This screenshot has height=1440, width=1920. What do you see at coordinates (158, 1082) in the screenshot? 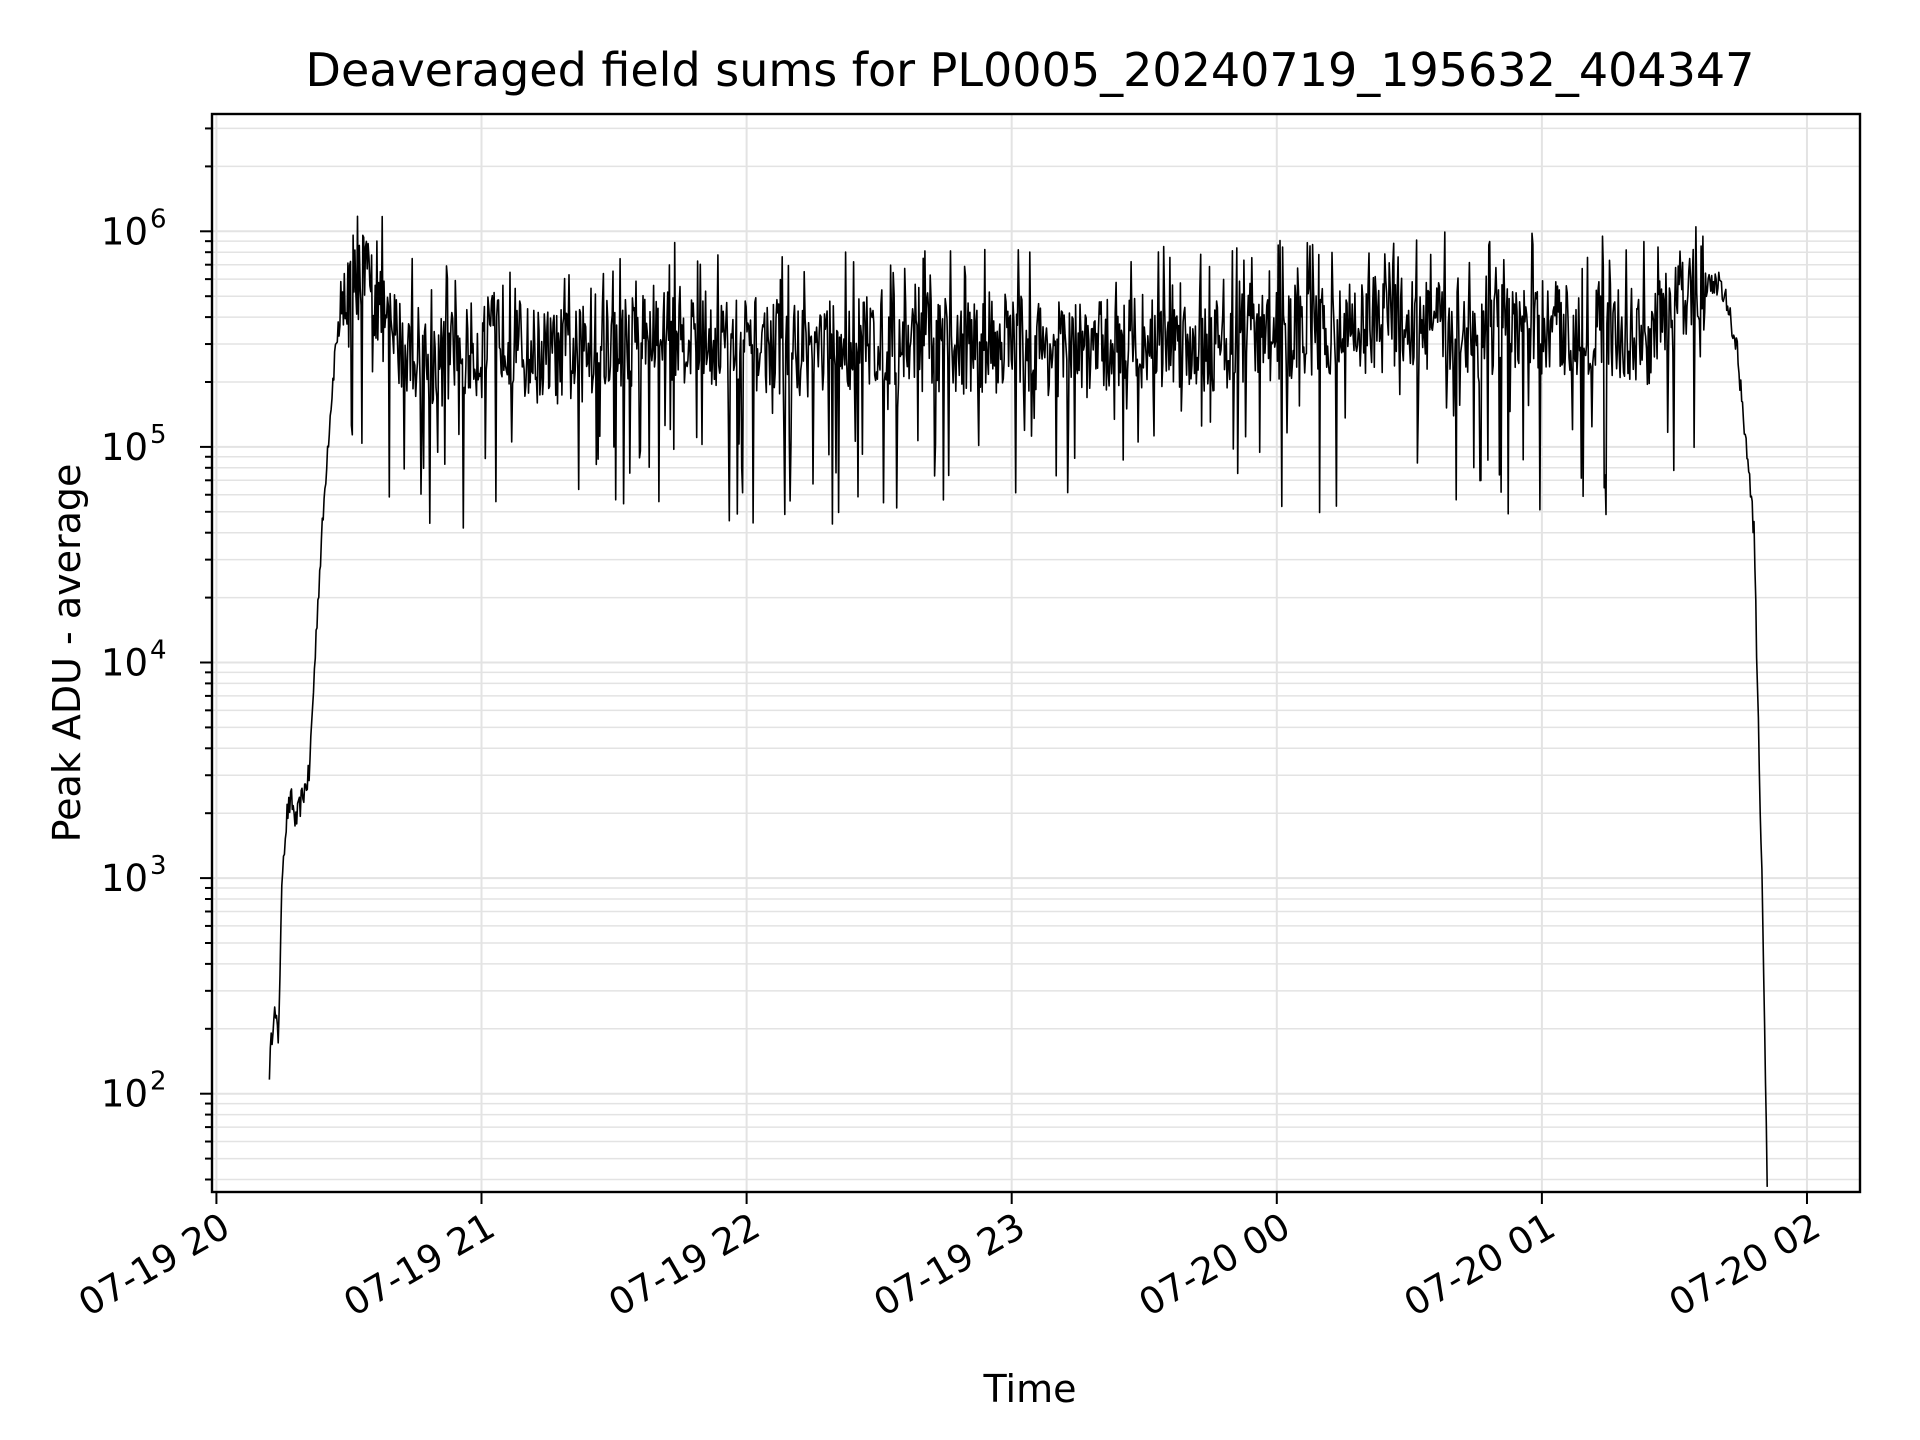
I see `y-tick-label-exponent: 2` at bounding box center [158, 1082].